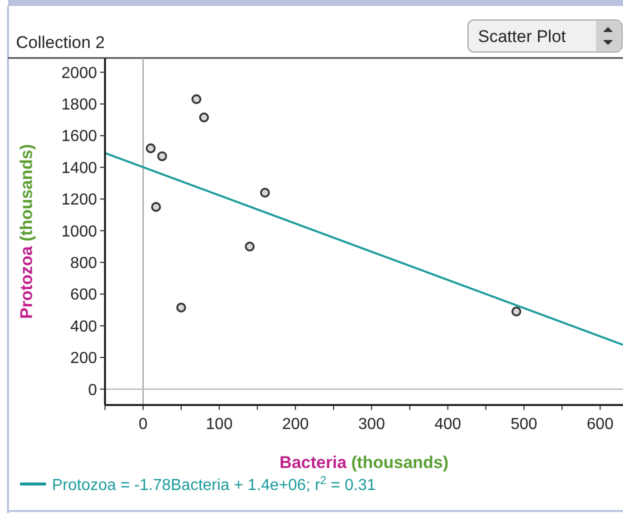 This screenshot has width=623, height=513. What do you see at coordinates (79, 105) in the screenshot?
I see `y-tick-label: 1800` at bounding box center [79, 105].